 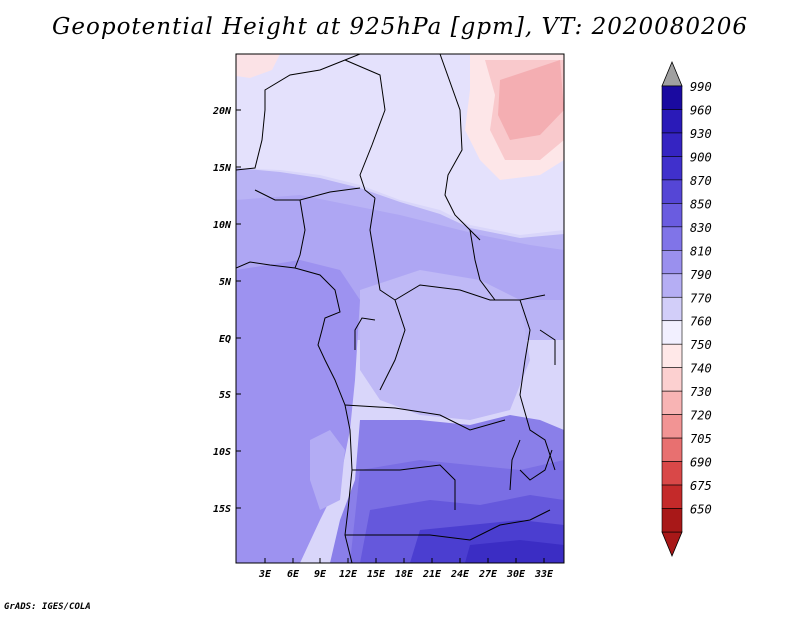 What do you see at coordinates (404, 574) in the screenshot?
I see `lon-label: 18E` at bounding box center [404, 574].